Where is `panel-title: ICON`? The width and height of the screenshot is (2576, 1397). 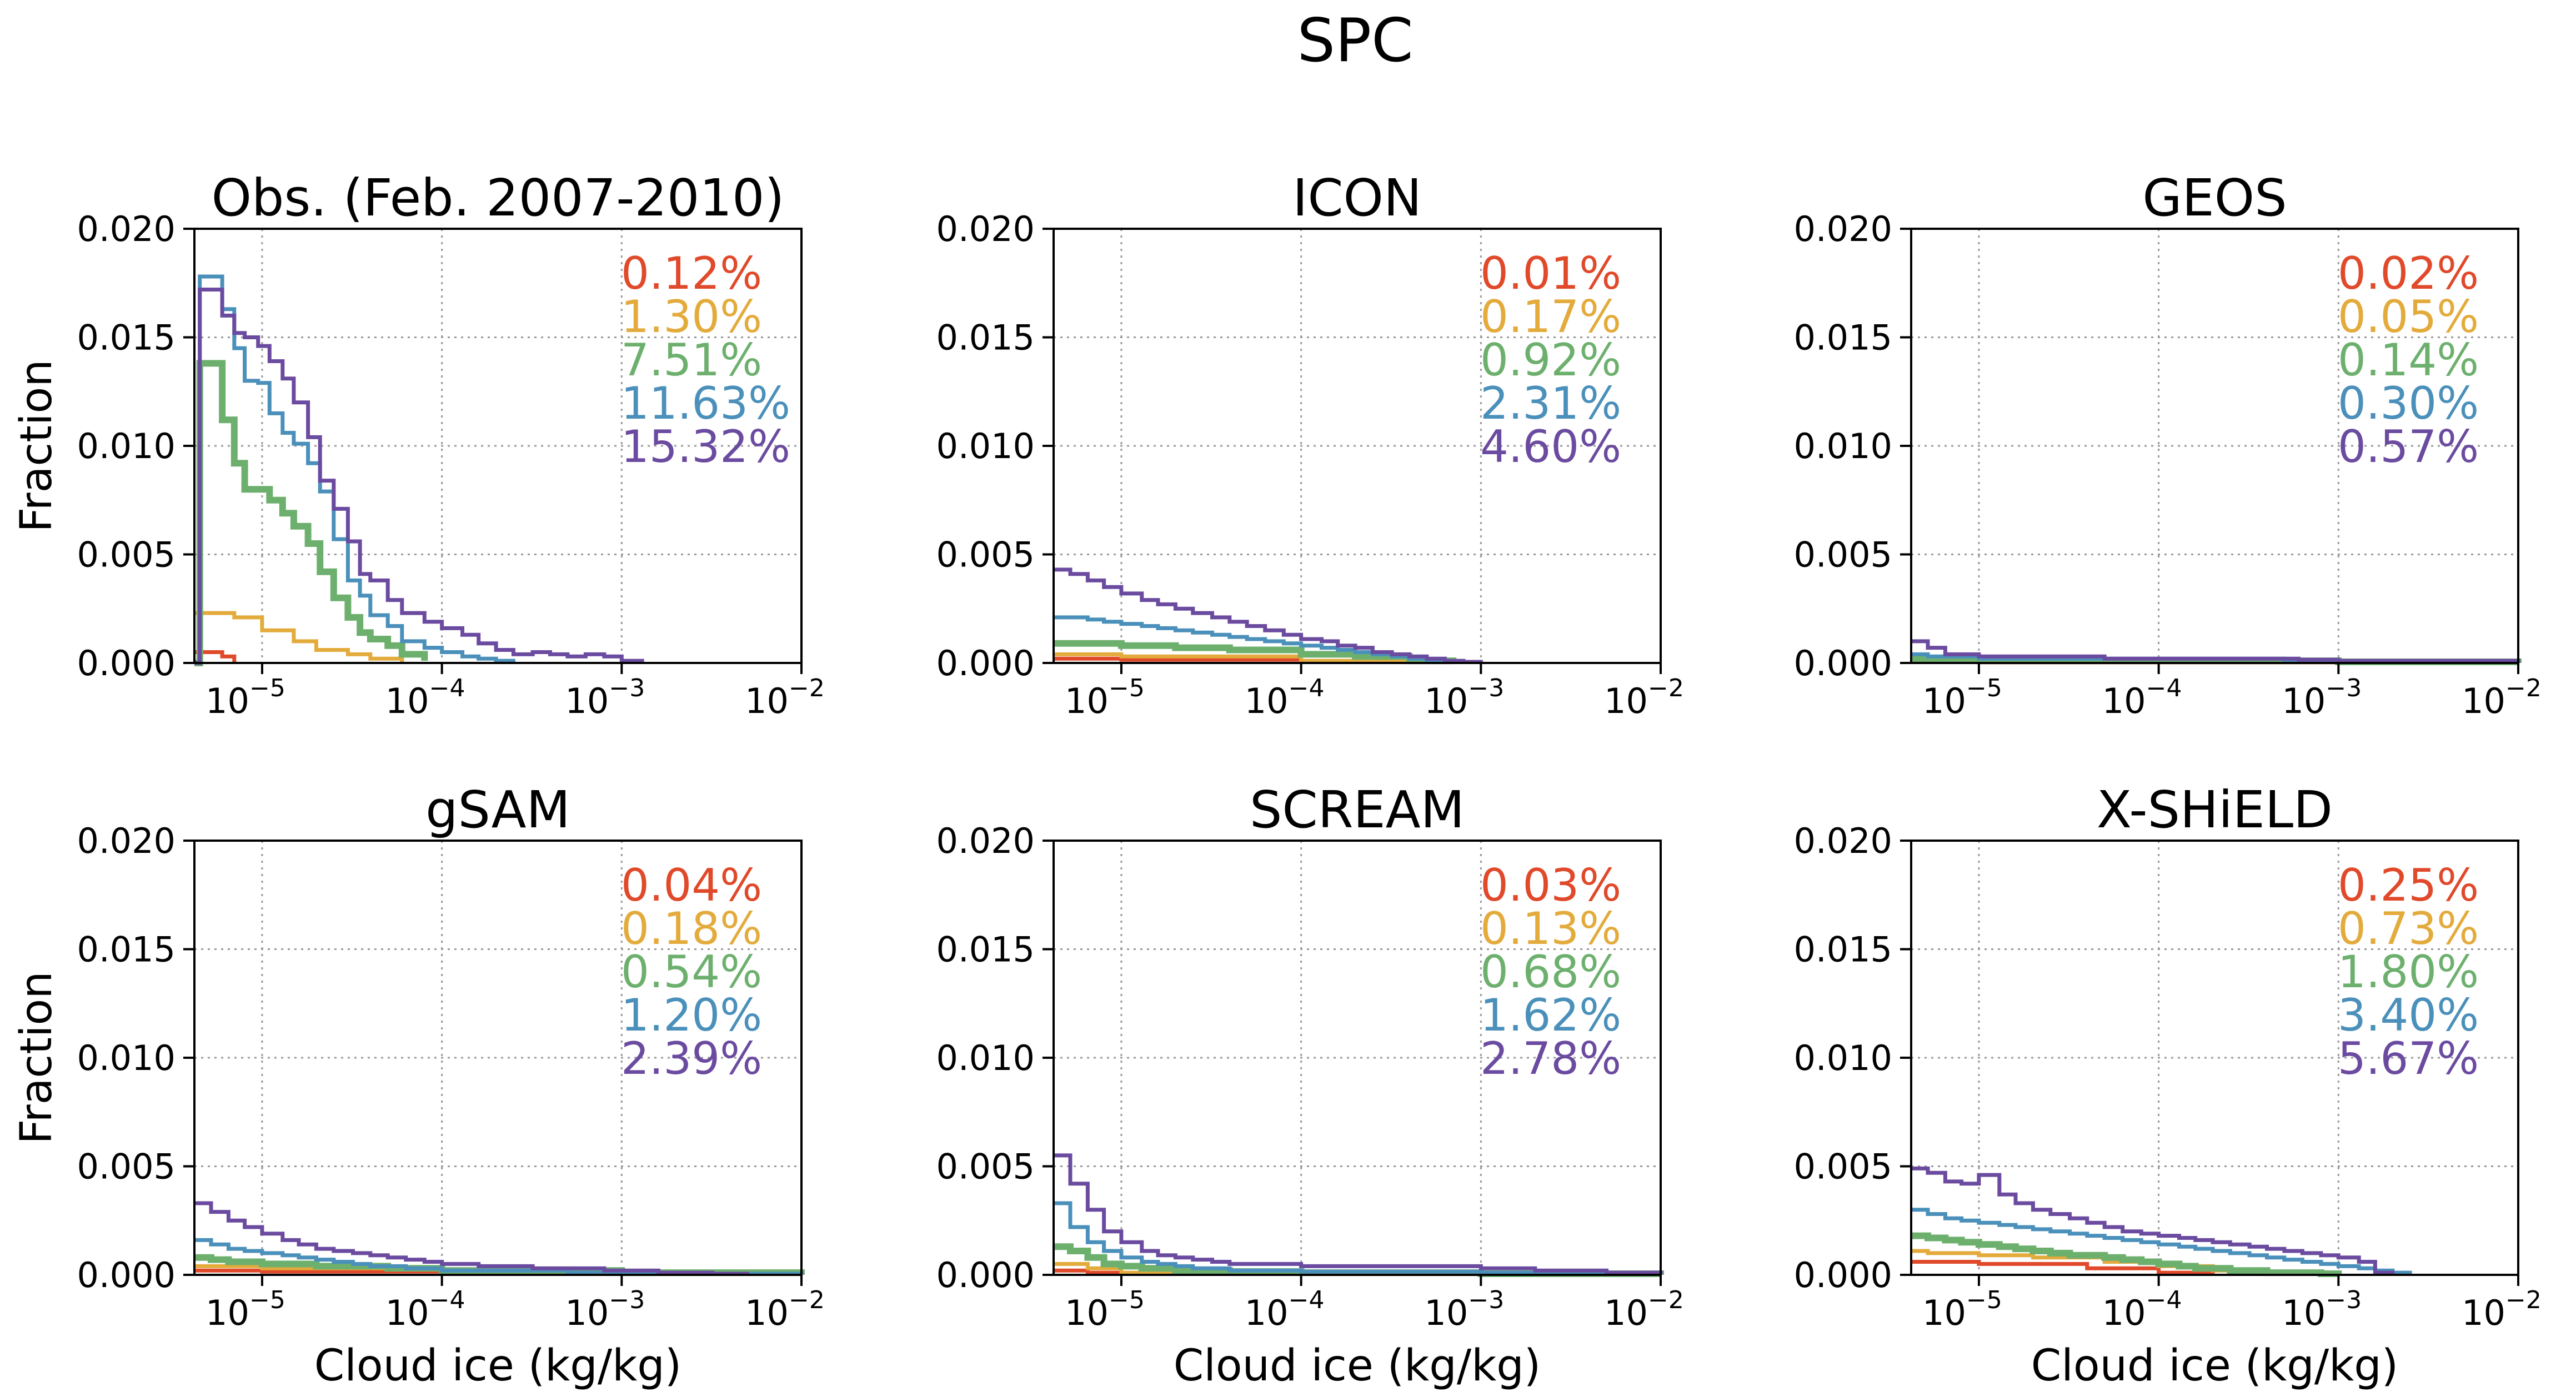 panel-title: ICON is located at coordinates (1357, 198).